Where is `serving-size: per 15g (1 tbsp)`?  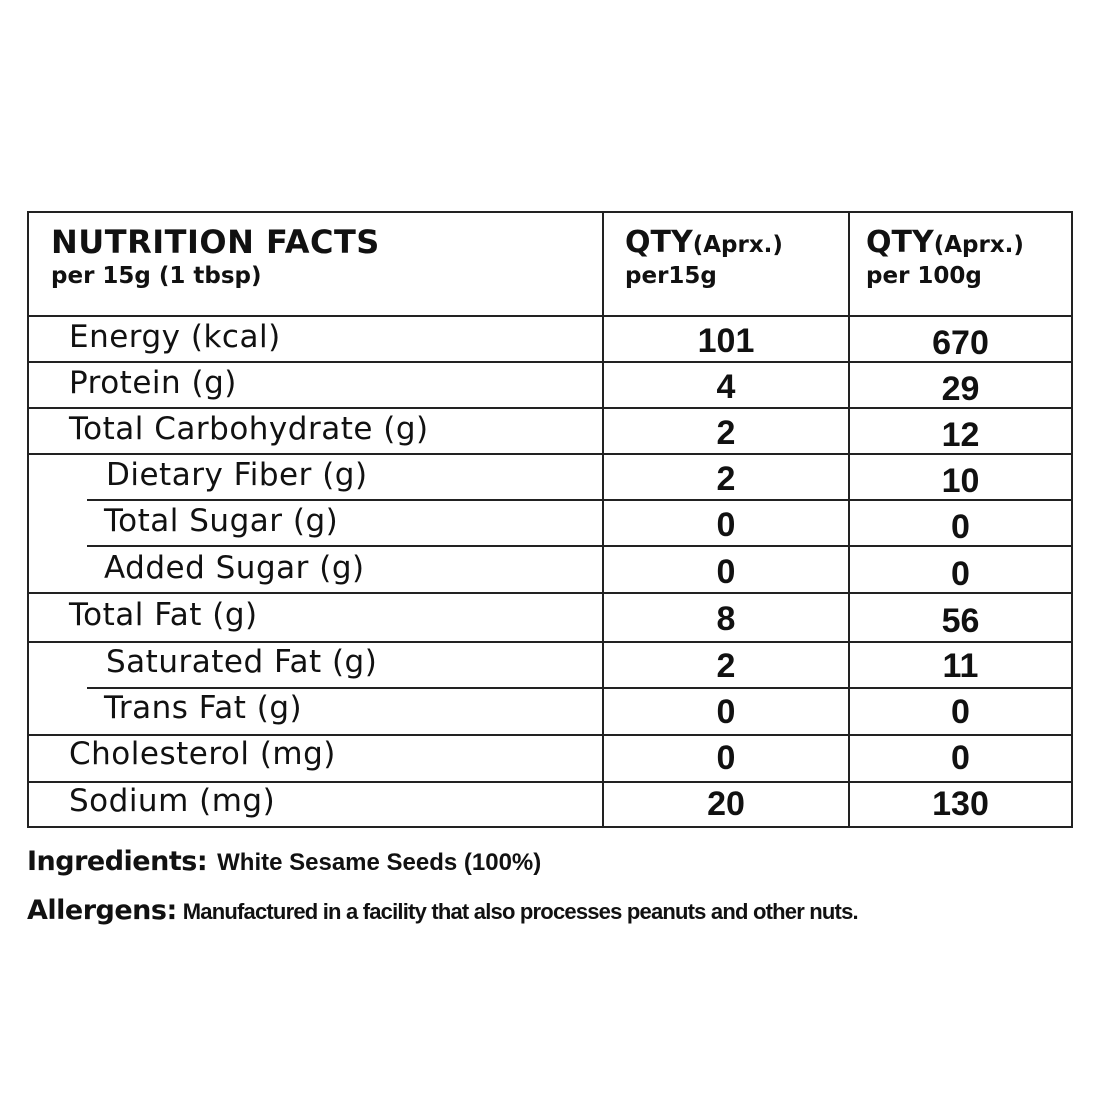 serving-size: per 15g (1 tbsp) is located at coordinates (156, 276).